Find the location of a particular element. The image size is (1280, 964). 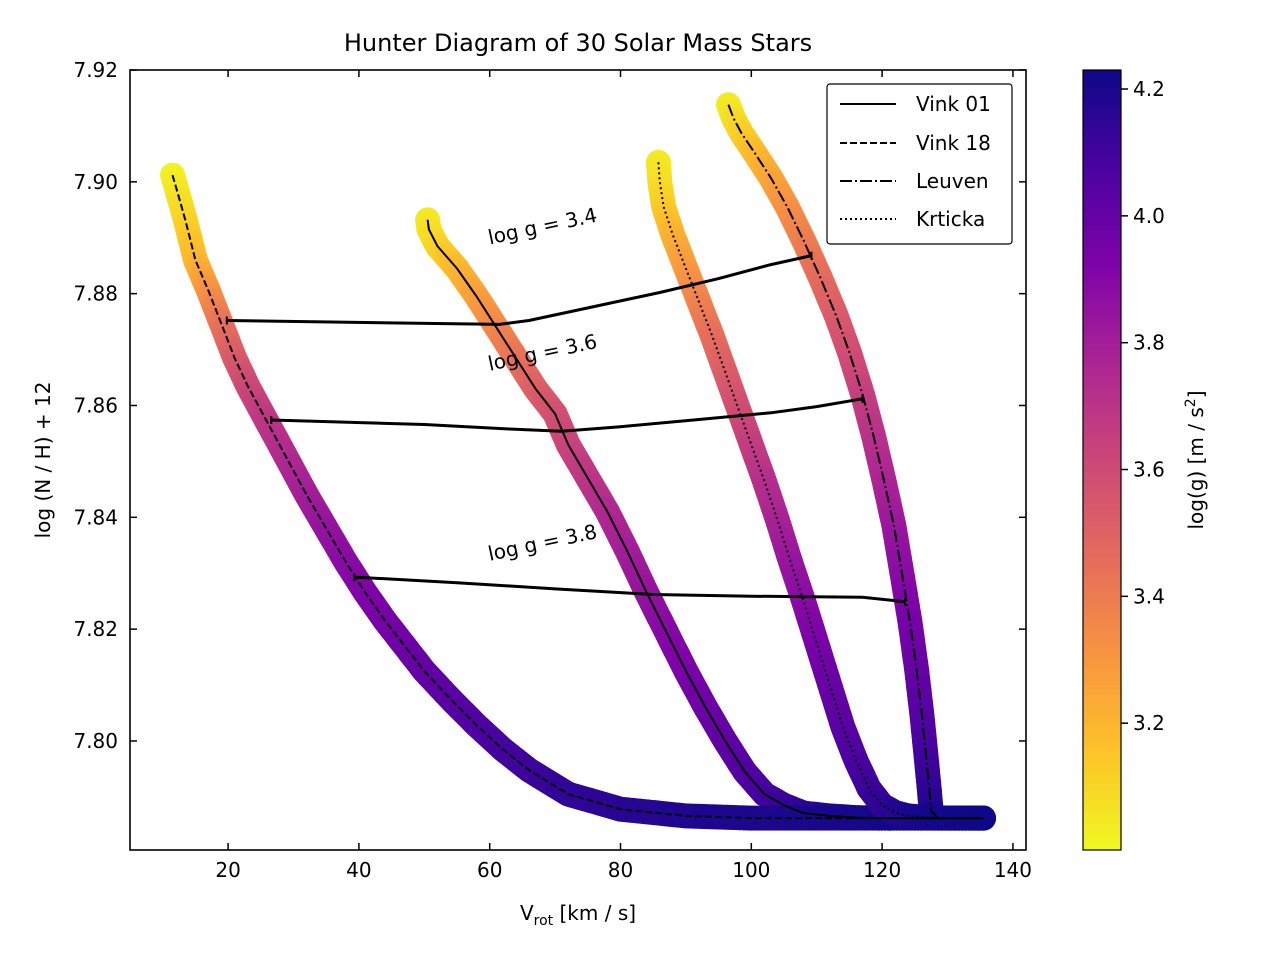

legend-label-vink18: Vink 18 is located at coordinates (953, 143).